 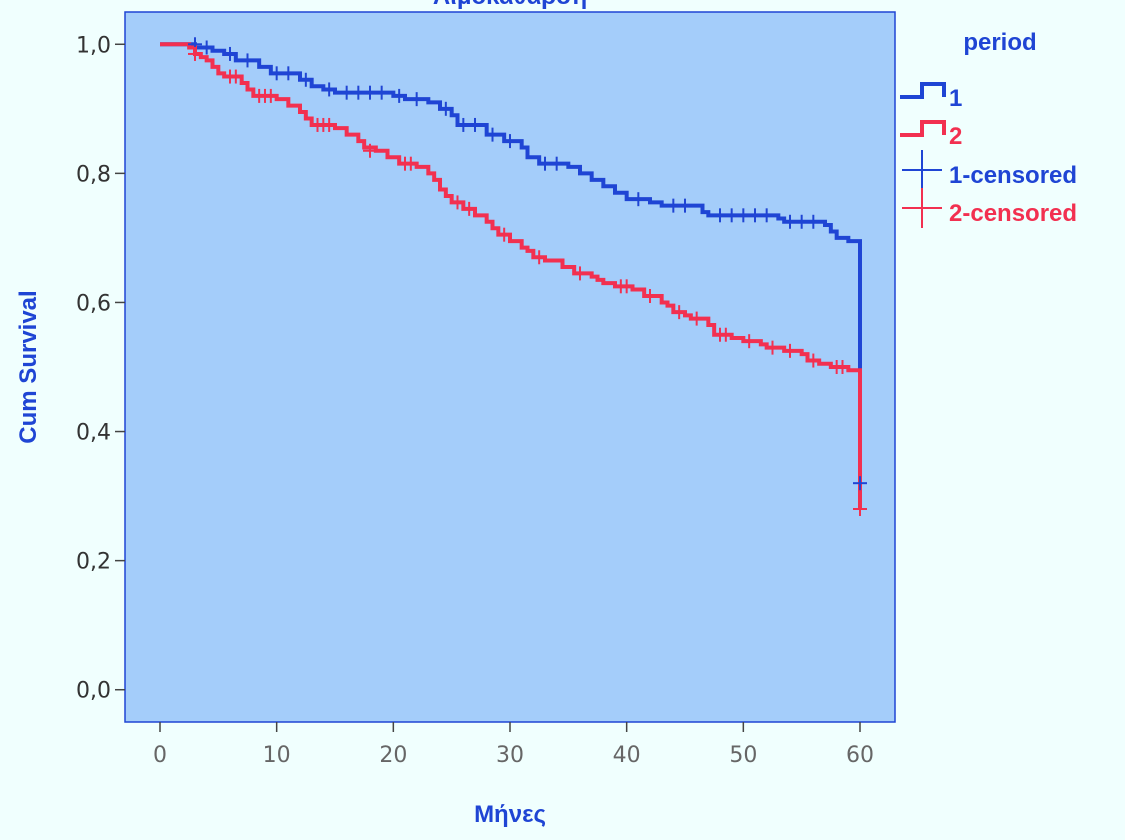 What do you see at coordinates (1013, 213) in the screenshot?
I see `legend-label: 2-censored` at bounding box center [1013, 213].